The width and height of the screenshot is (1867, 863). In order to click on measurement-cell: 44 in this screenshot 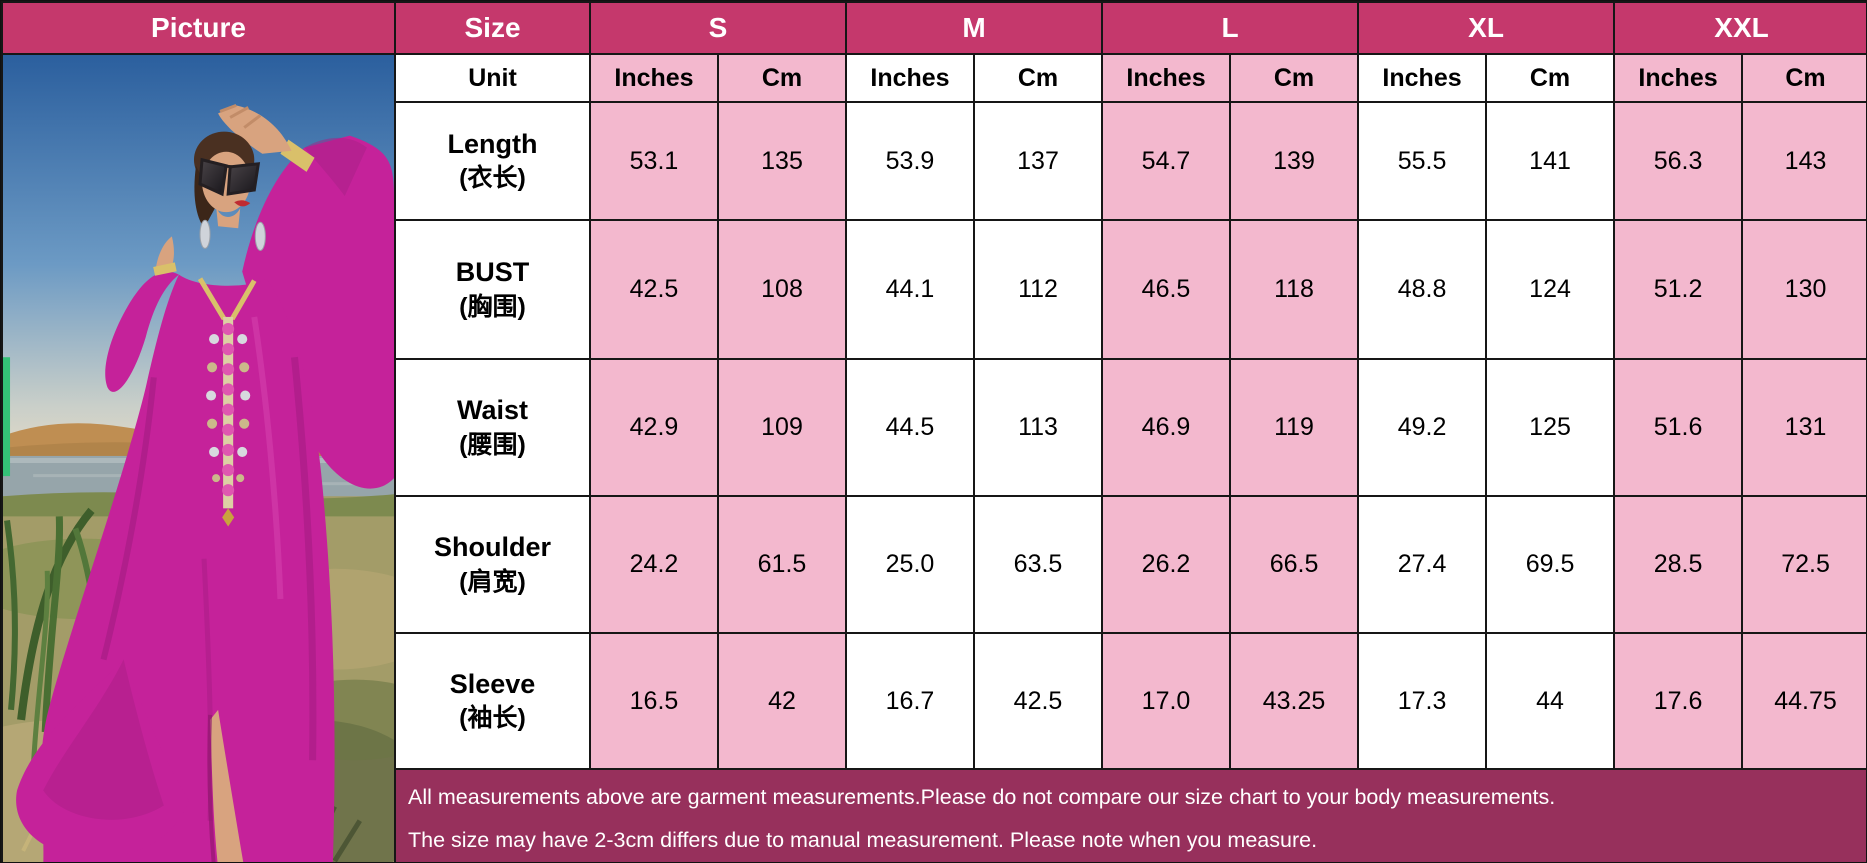, I will do `click(1550, 701)`.